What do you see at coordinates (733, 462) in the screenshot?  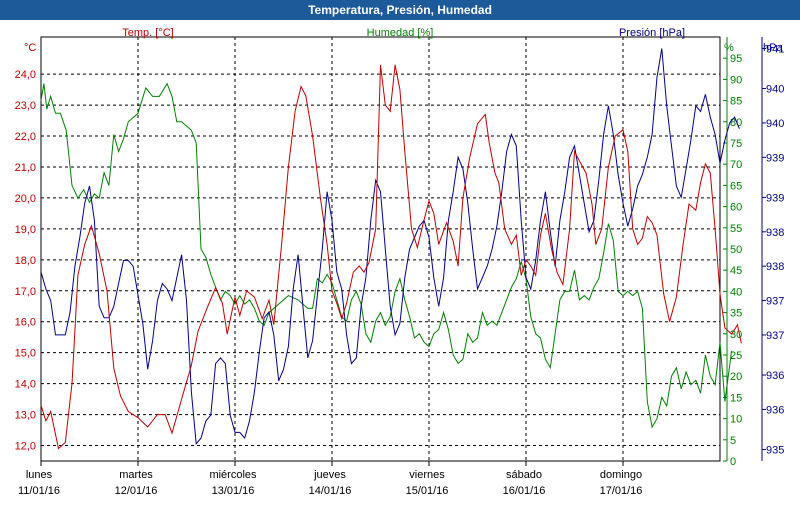 I see `humidity-tick-label: 0` at bounding box center [733, 462].